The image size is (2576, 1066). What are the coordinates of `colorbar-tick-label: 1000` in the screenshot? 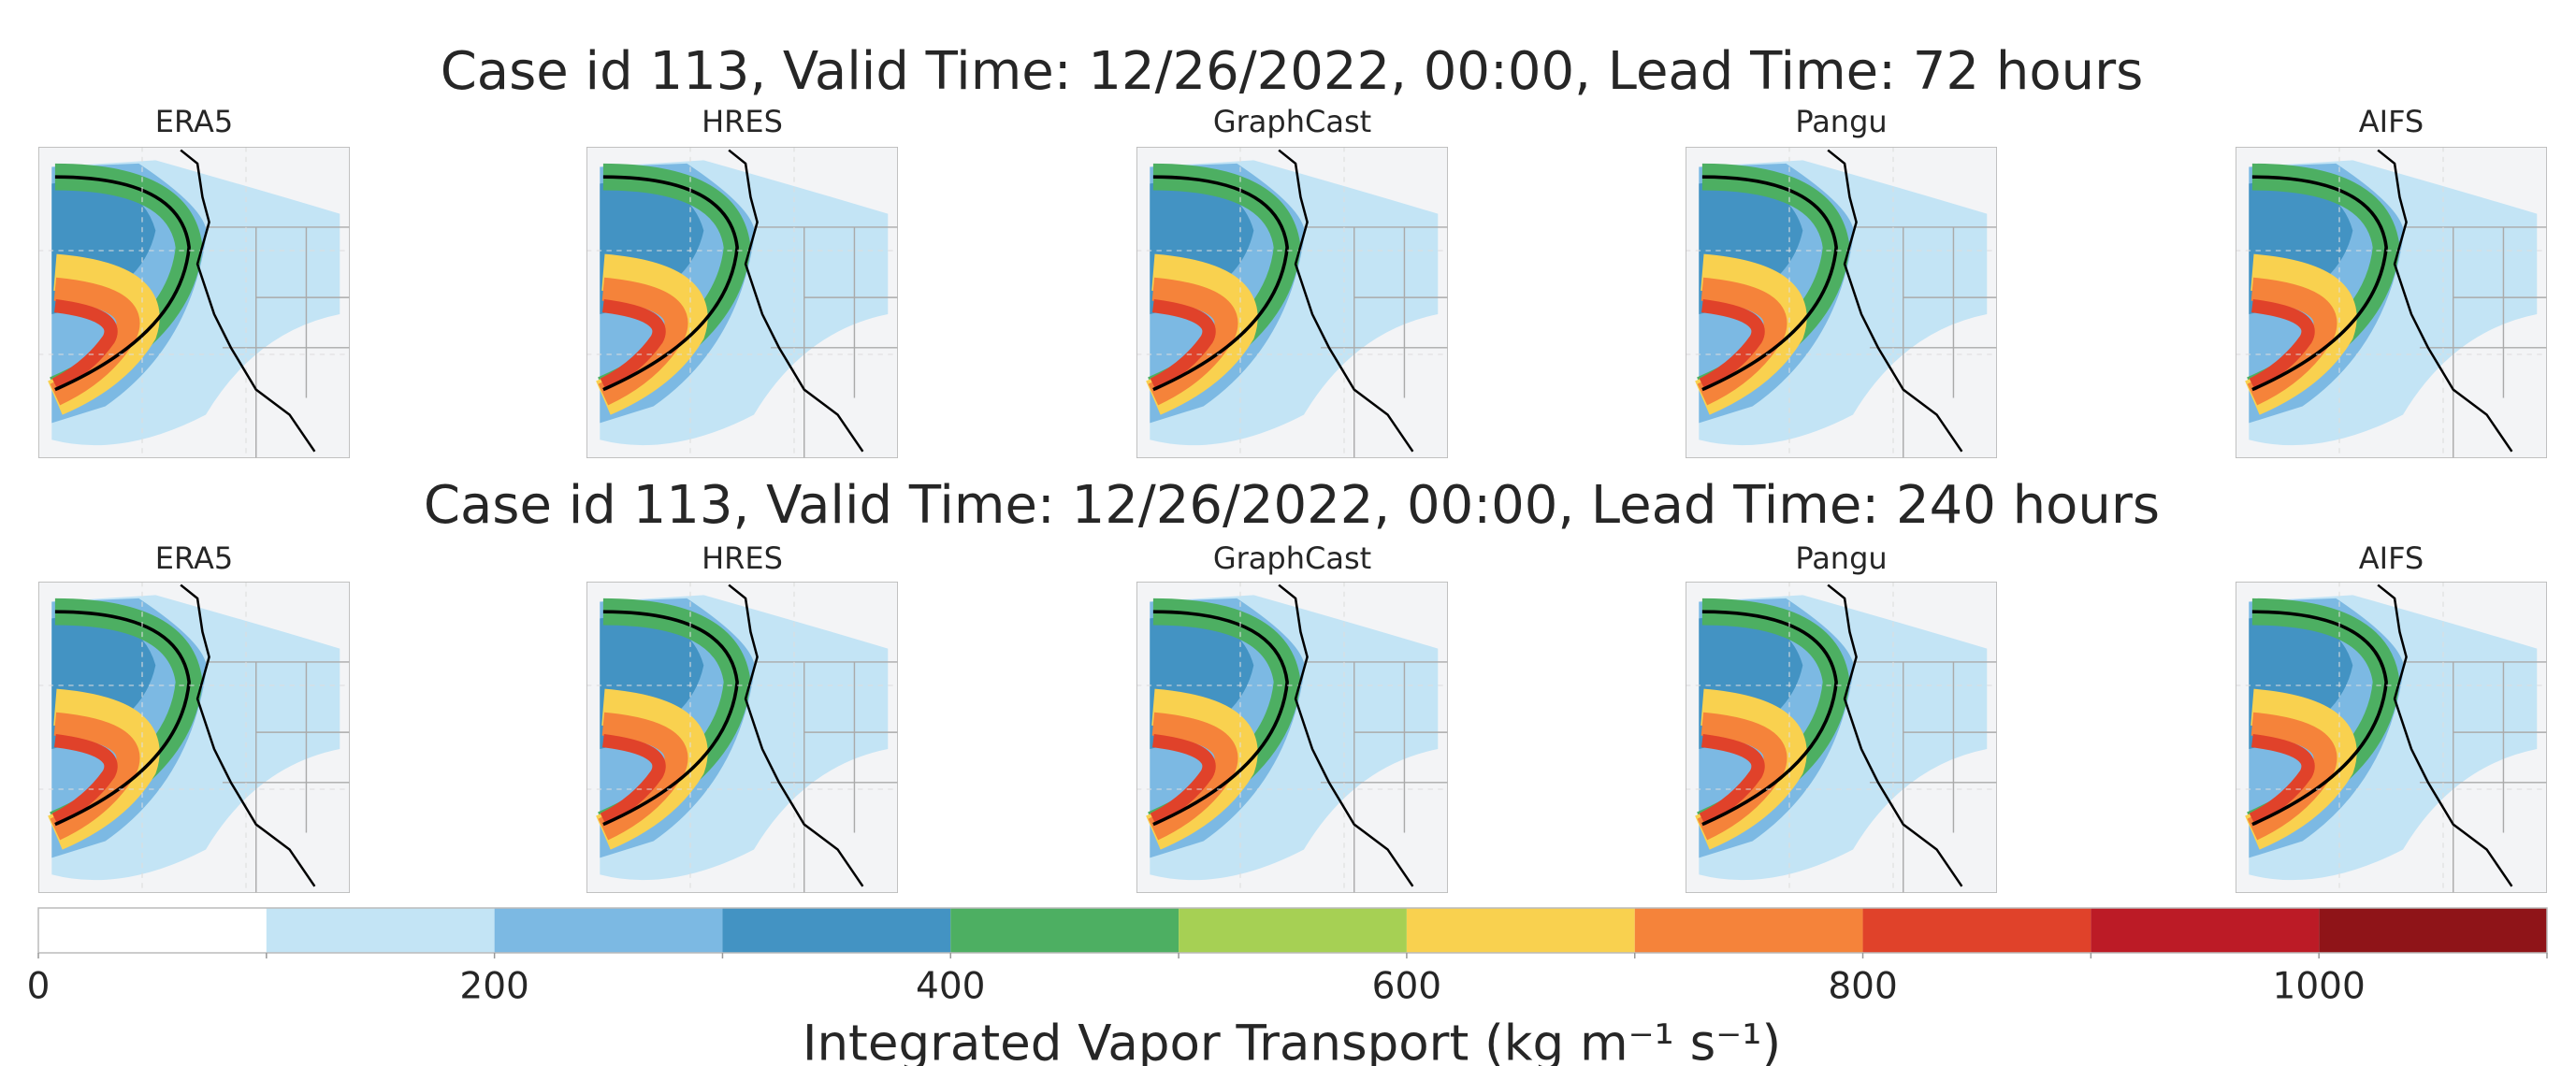 It's located at (2319, 987).